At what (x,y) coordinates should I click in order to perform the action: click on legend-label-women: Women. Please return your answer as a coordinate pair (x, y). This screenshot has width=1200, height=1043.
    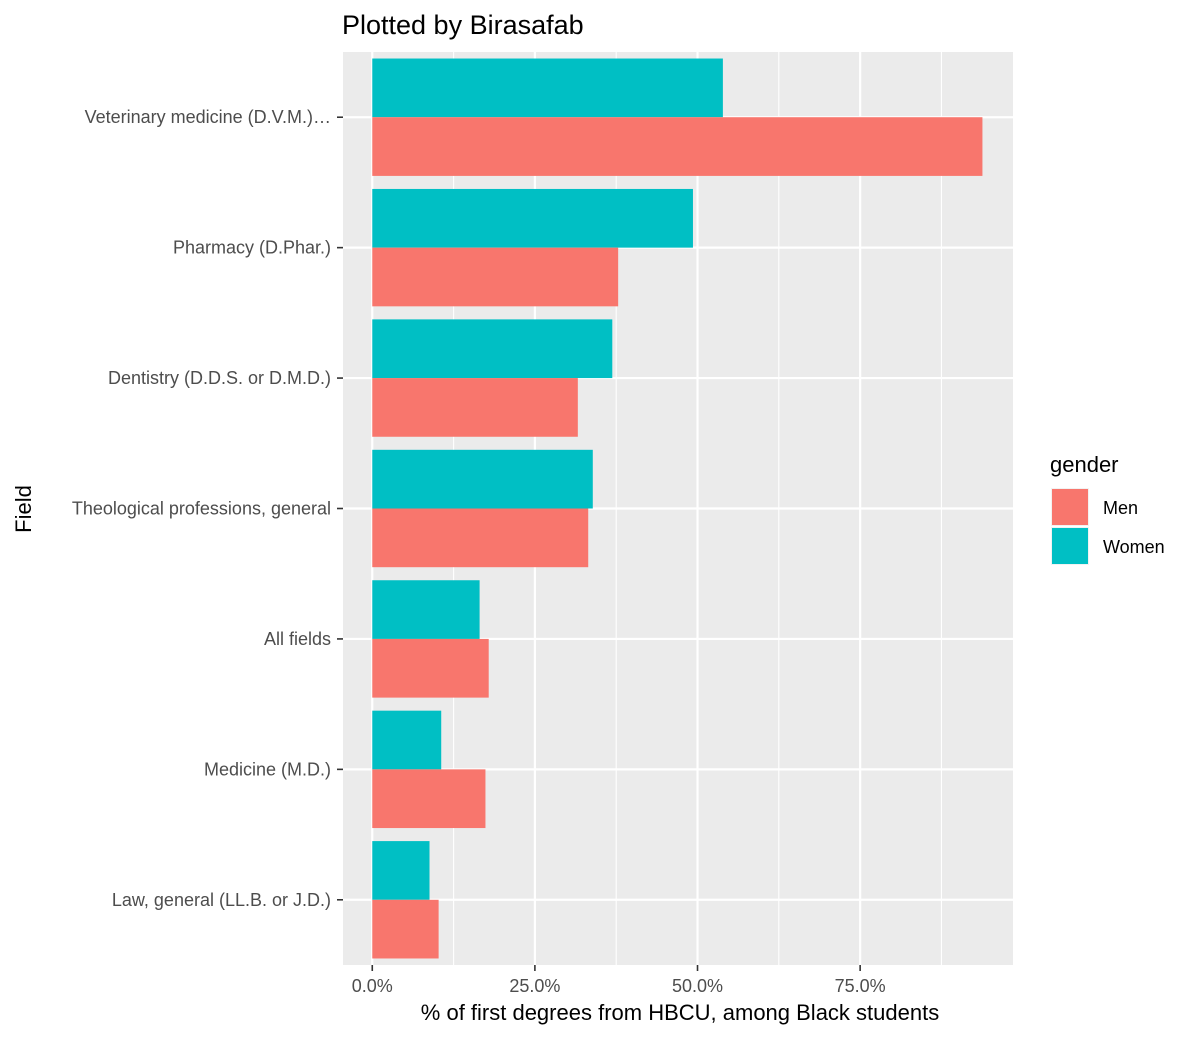
    Looking at the image, I should click on (1134, 547).